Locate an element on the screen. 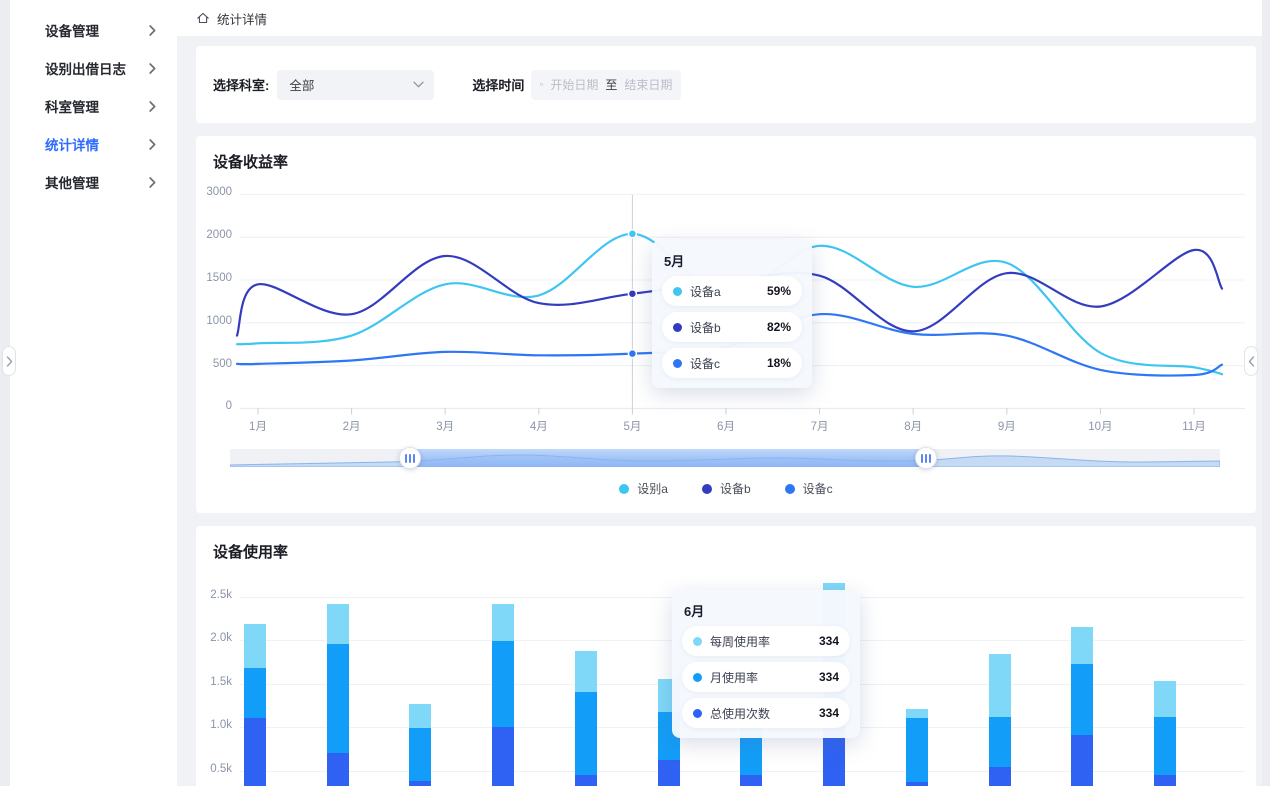 Image resolution: width=1270 pixels, height=786 pixels. start-date-input: 开始日期 is located at coordinates (574, 85).